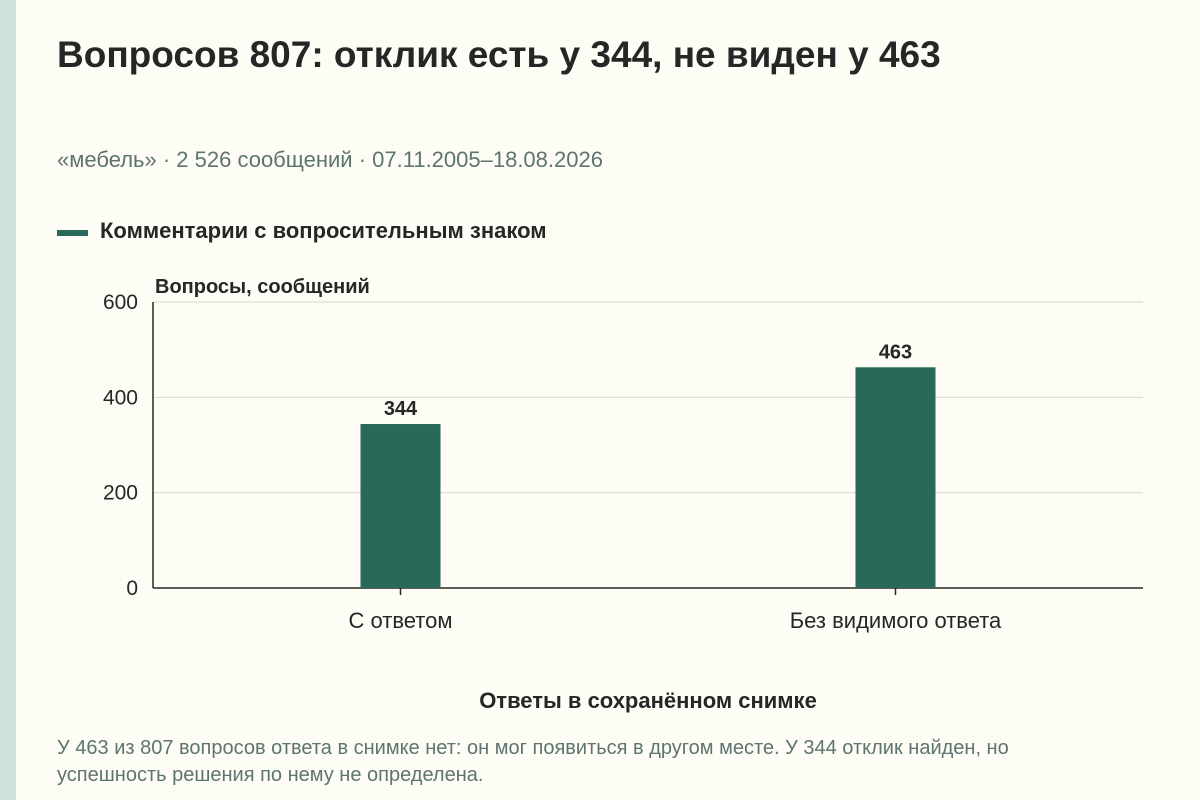  I want to click on legend-label: Комментарии с вопросительным знаком, so click(323, 230).